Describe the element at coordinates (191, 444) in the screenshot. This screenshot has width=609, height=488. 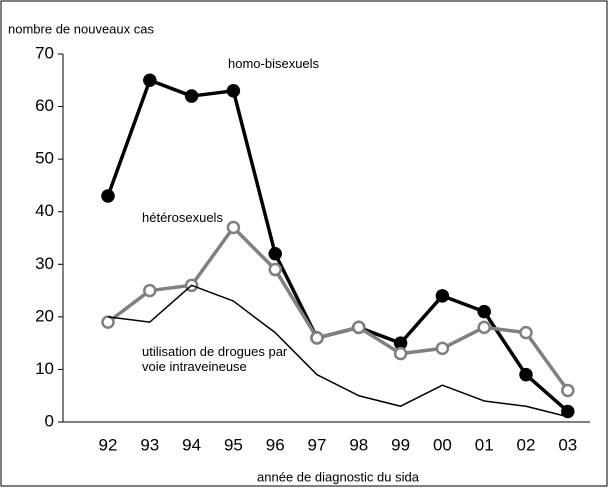
I see `x-tick-label: 94` at that location.